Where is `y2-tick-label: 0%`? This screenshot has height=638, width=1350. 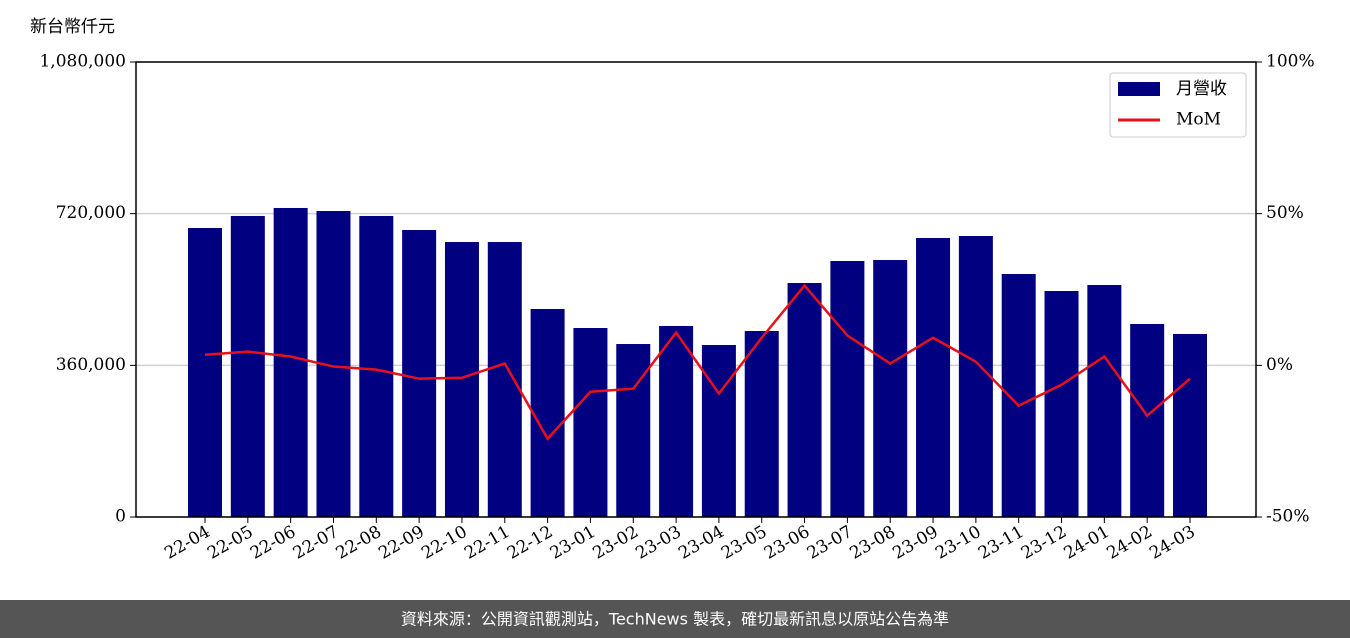
y2-tick-label: 0% is located at coordinates (1279, 365).